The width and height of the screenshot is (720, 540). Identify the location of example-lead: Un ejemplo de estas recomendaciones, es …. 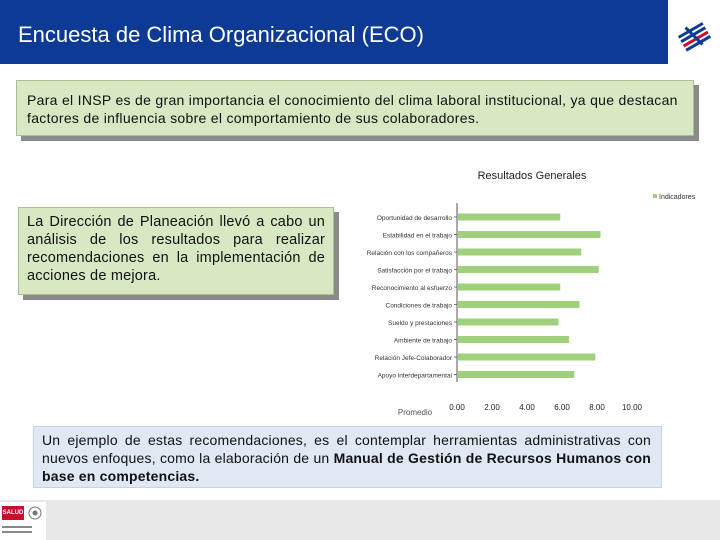
(346, 449).